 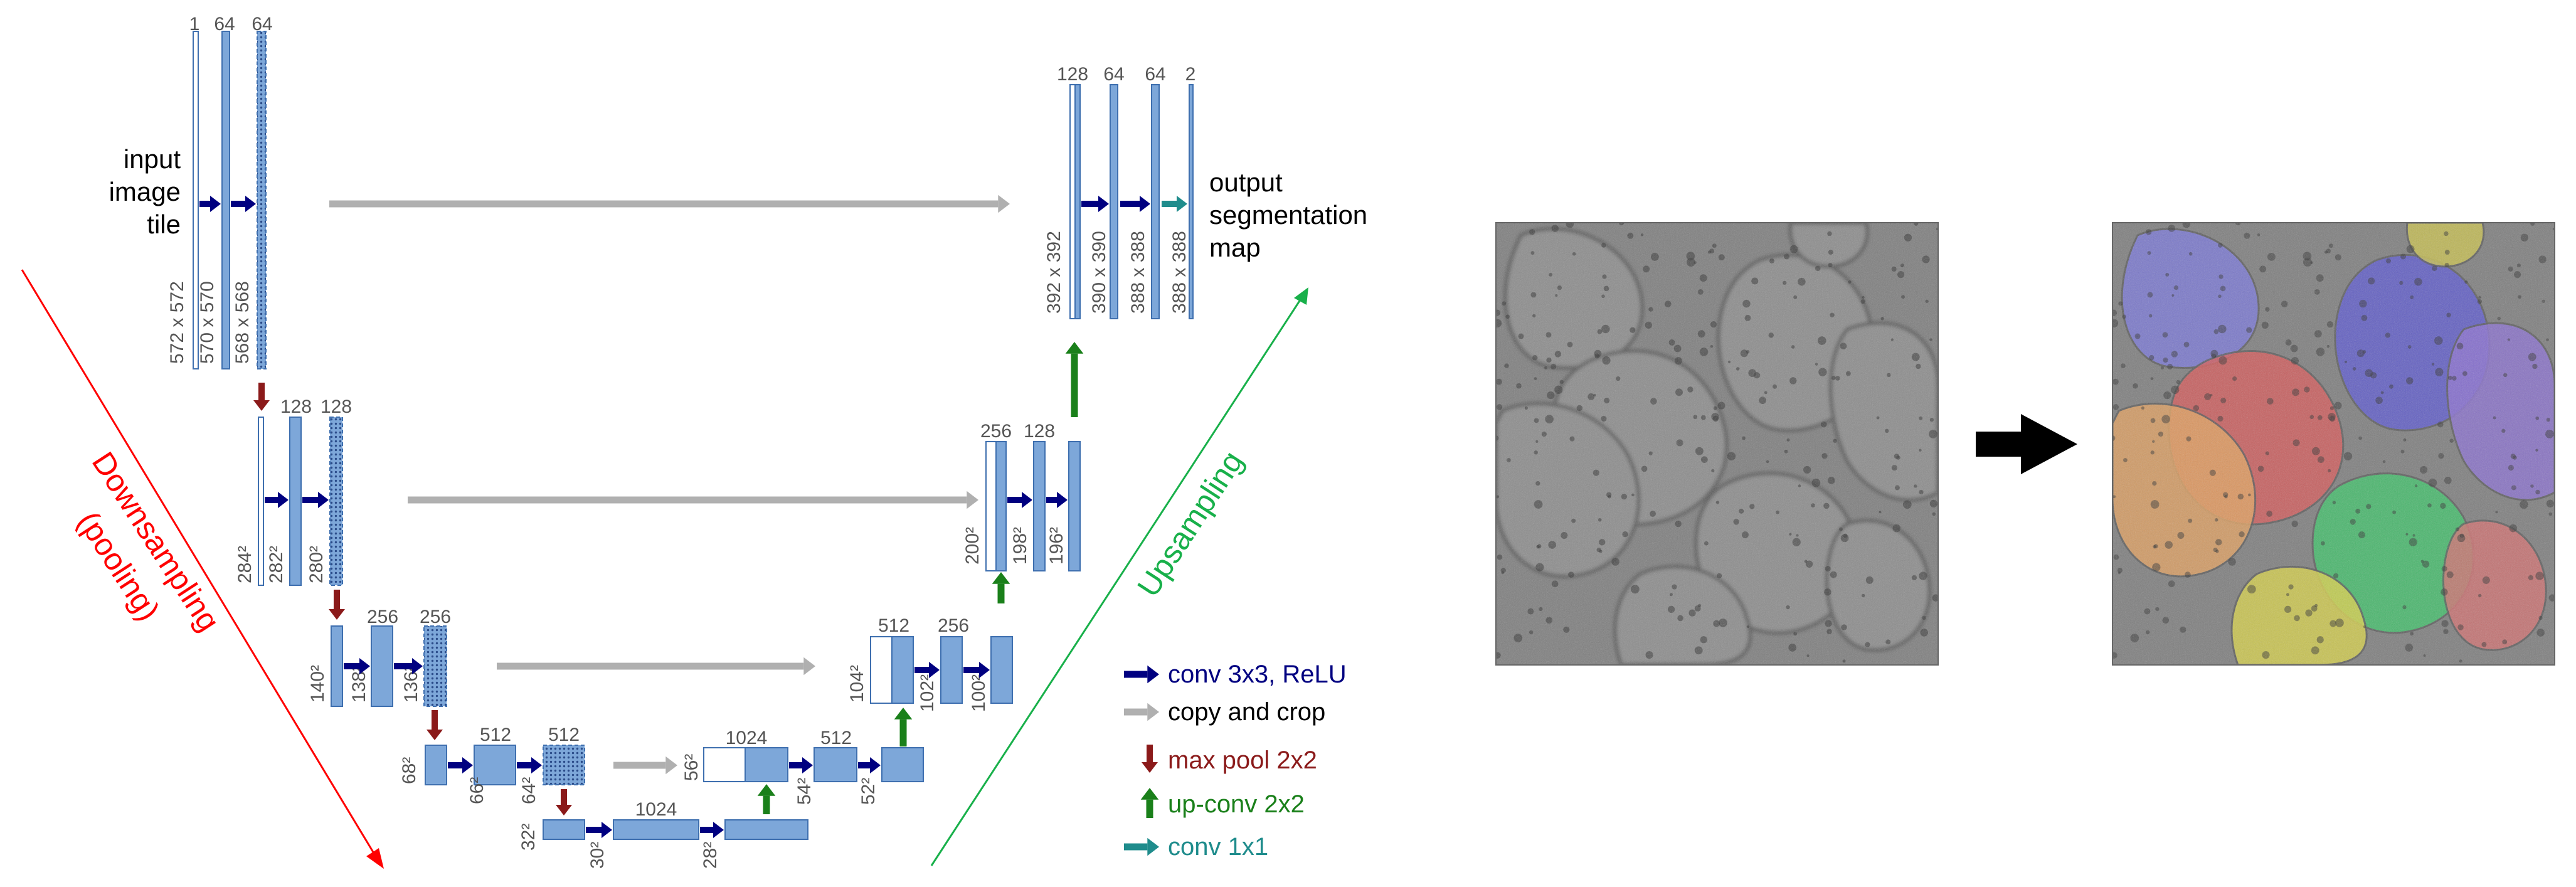 What do you see at coordinates (1191, 201) in the screenshot?
I see `feature-map-out` at bounding box center [1191, 201].